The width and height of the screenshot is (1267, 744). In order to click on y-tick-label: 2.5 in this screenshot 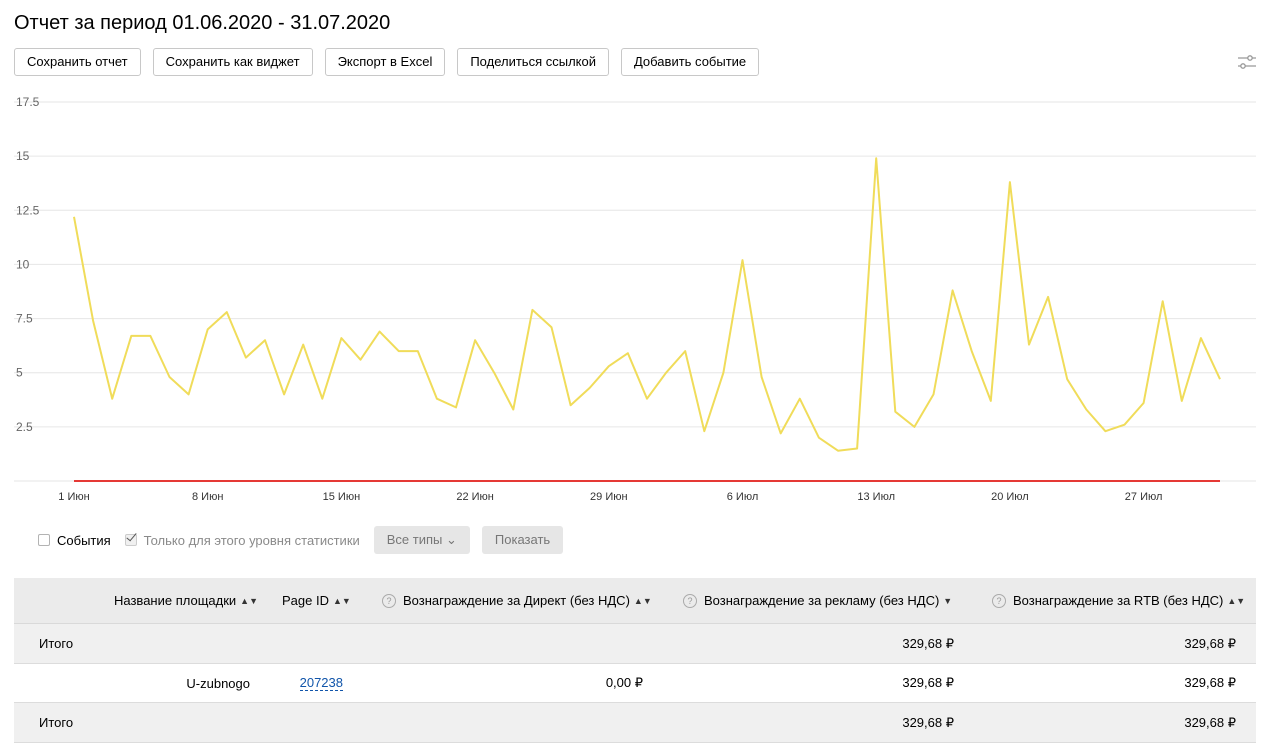, I will do `click(24, 427)`.